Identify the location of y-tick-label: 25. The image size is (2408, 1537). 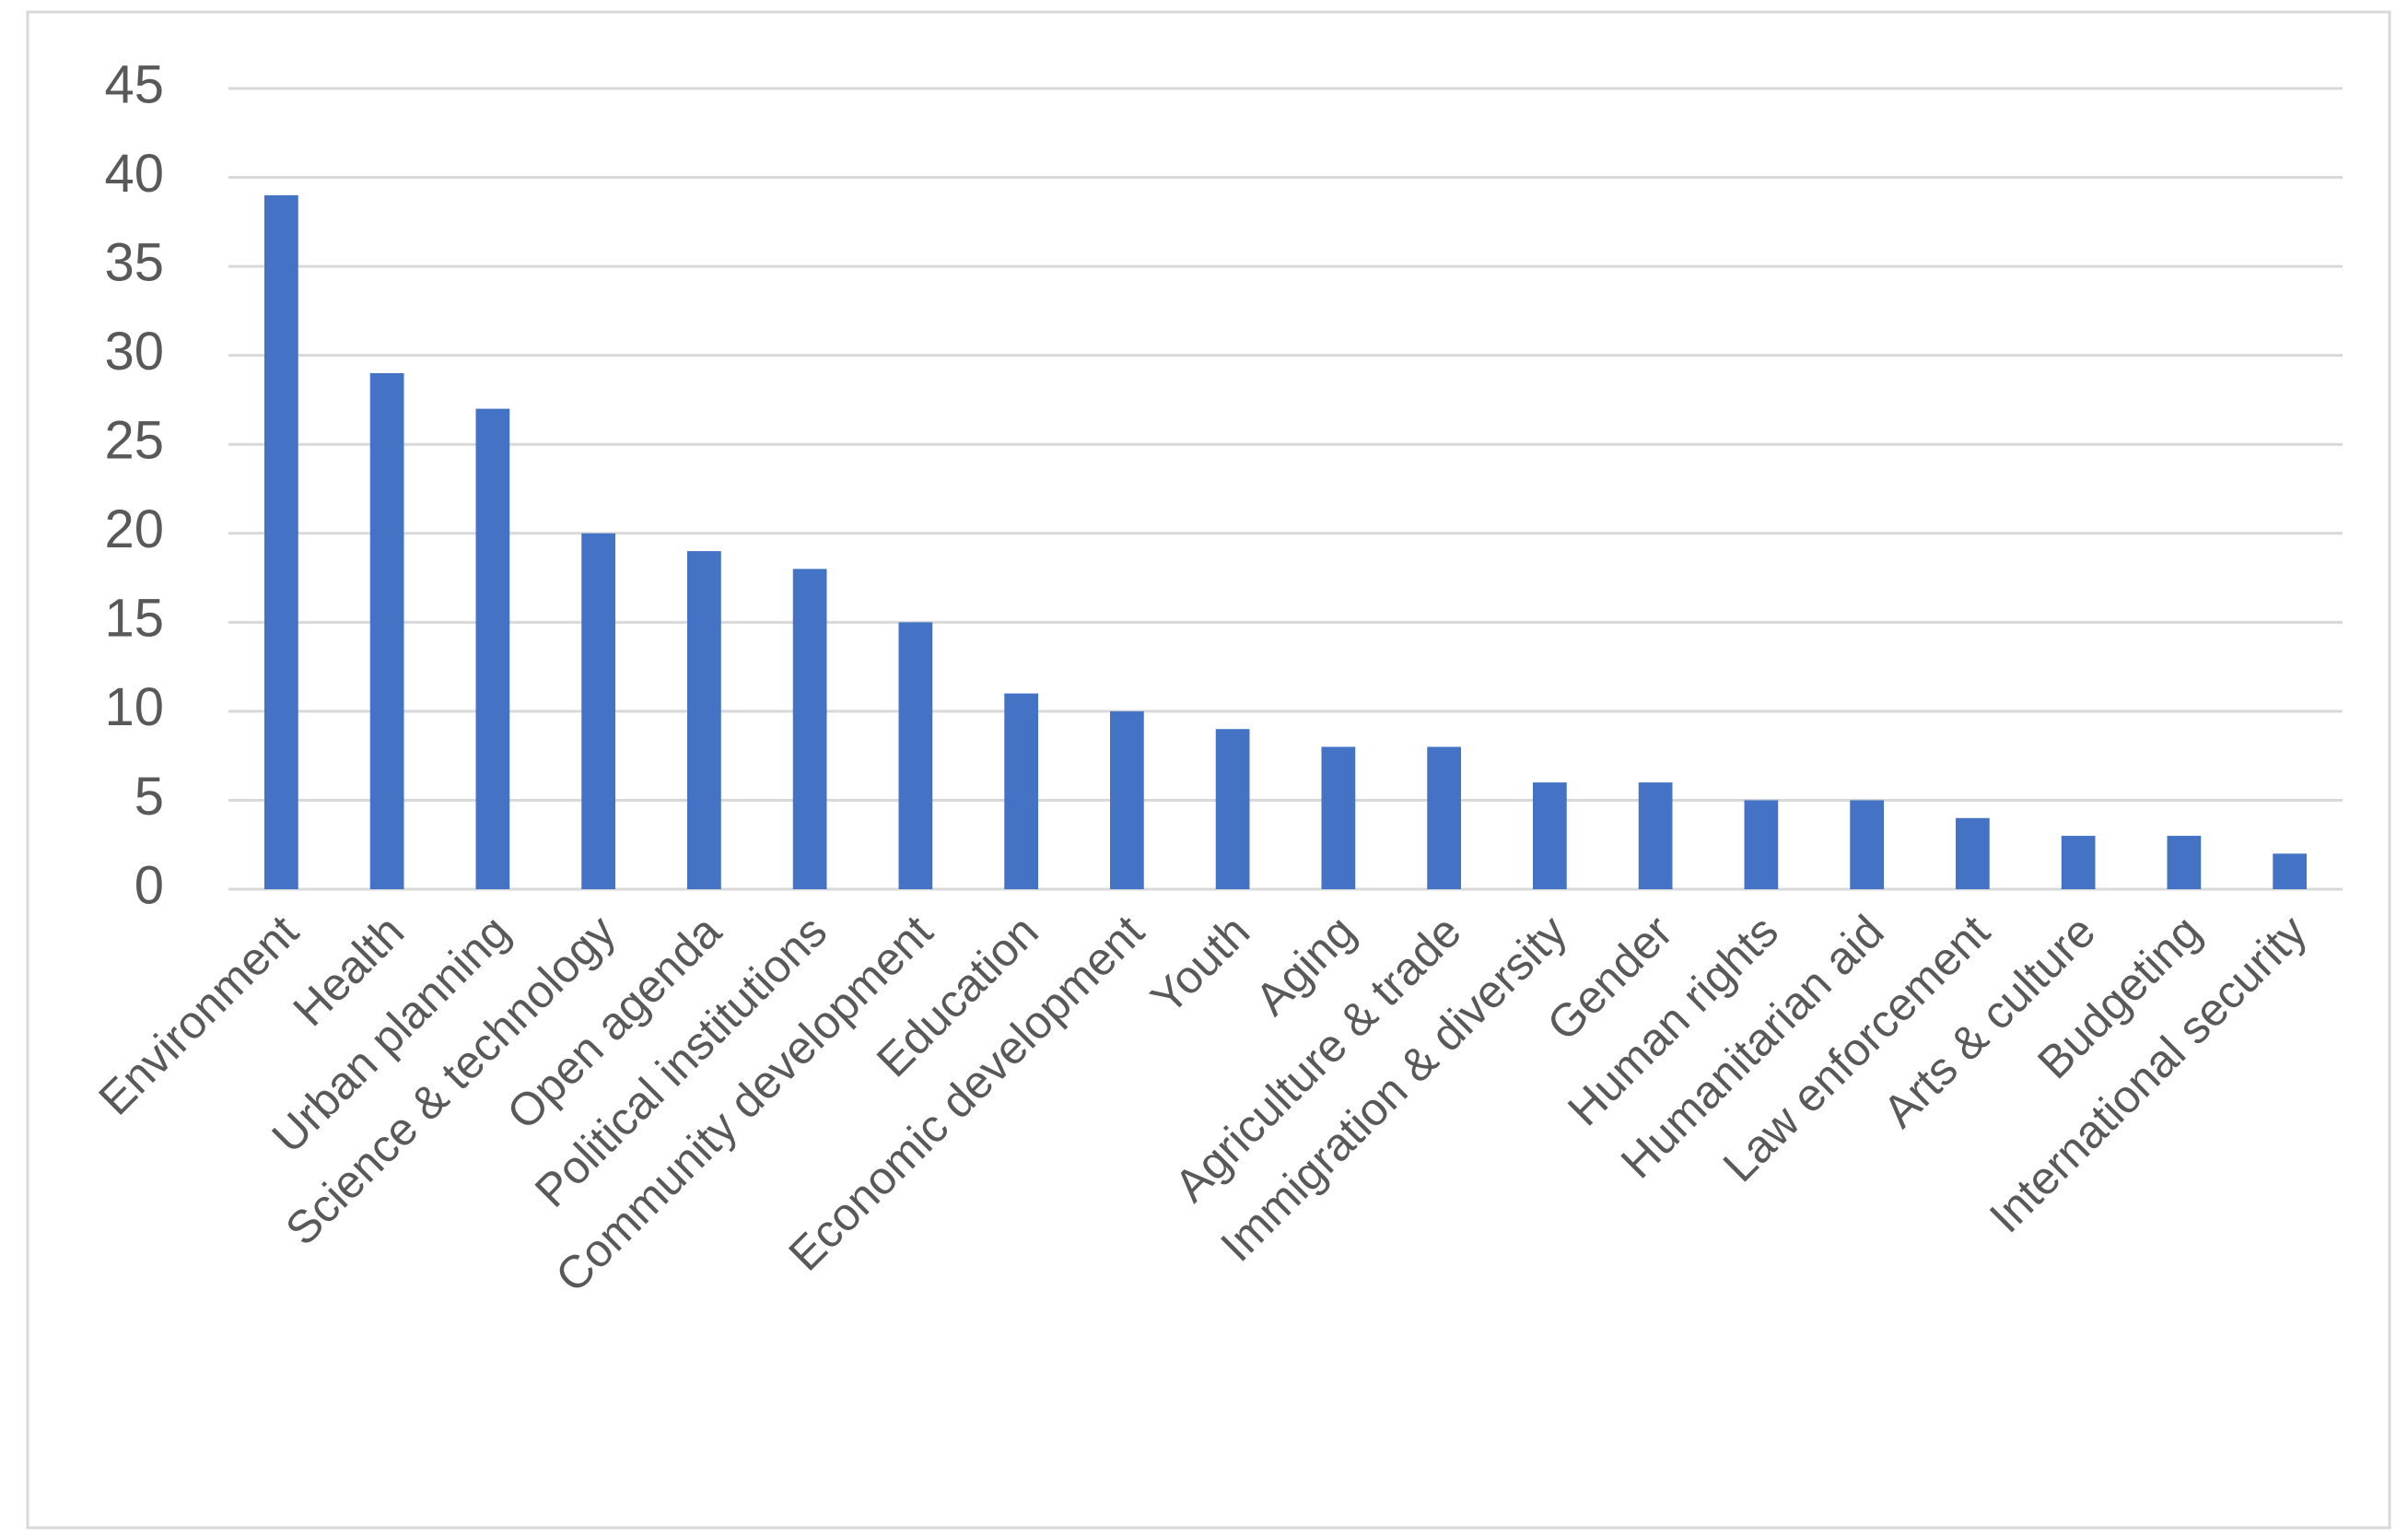
(134, 441).